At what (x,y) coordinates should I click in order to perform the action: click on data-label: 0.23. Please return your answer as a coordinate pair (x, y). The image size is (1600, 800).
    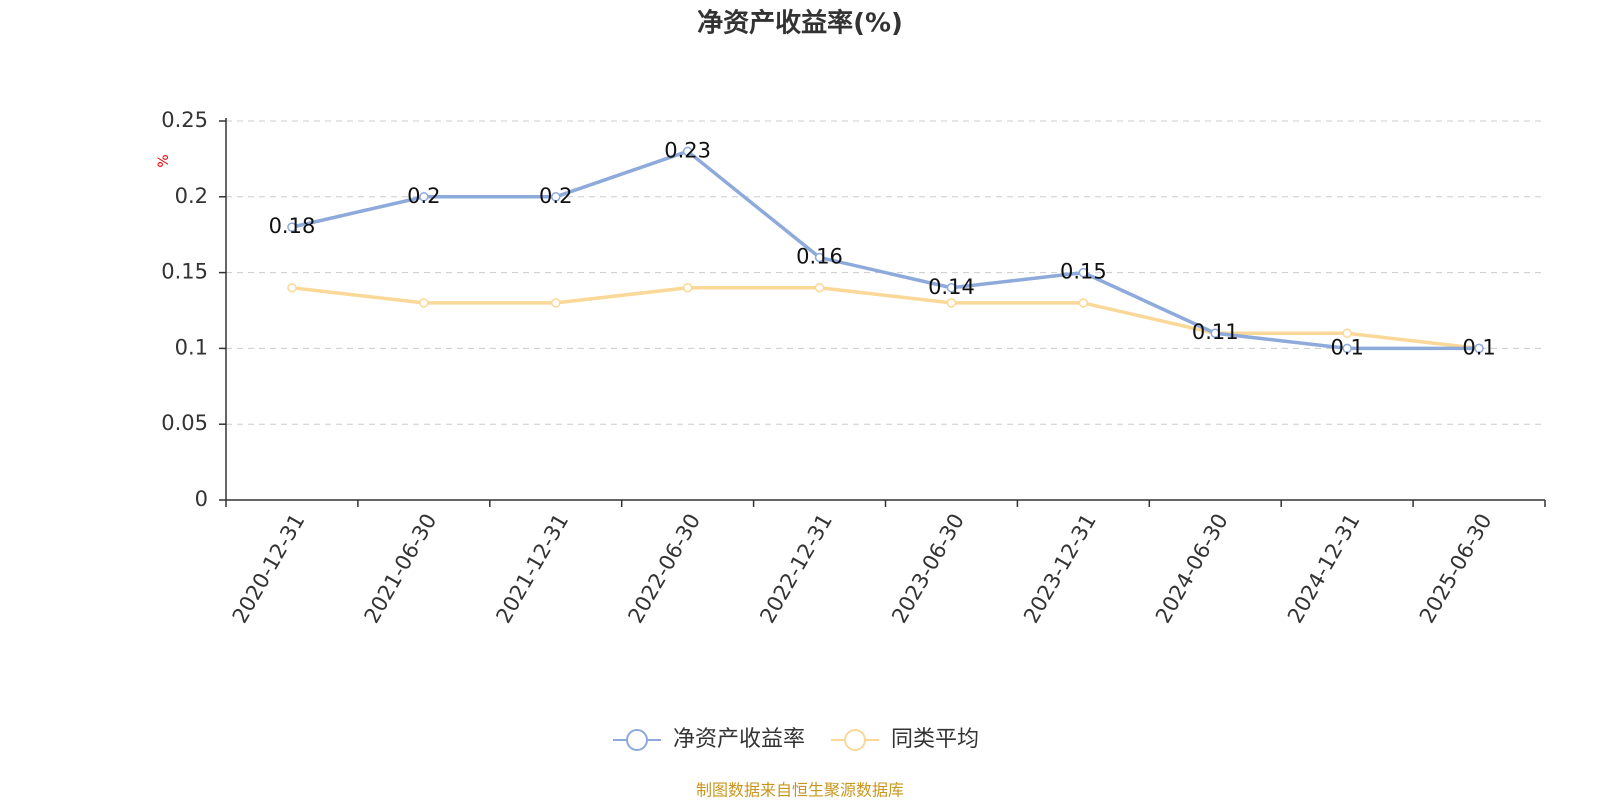
    Looking at the image, I should click on (687, 150).